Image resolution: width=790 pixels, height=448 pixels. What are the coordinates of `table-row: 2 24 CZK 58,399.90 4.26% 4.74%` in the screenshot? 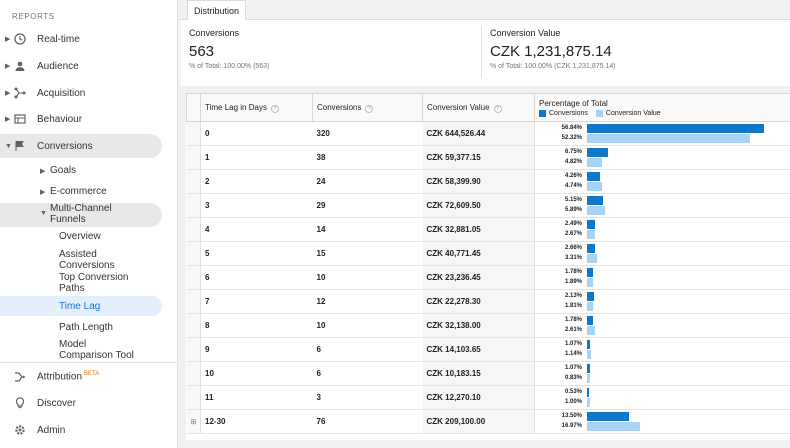 It's located at (488, 181).